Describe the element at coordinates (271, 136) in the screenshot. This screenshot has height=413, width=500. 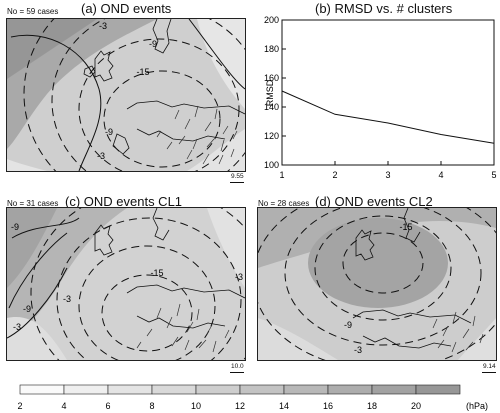
I see `y-tick-label: 120` at that location.